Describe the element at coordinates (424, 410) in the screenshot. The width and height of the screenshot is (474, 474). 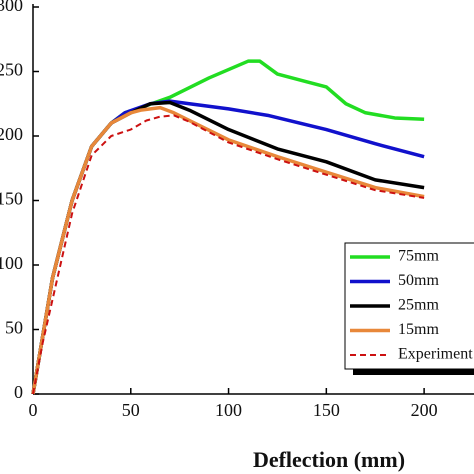
I see `x-tick-label: 200` at that location.